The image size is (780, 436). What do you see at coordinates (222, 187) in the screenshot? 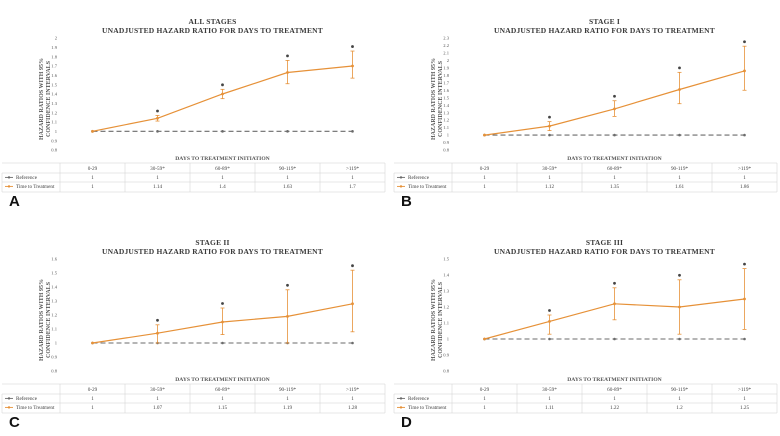
I see `data-label: 1.4` at bounding box center [222, 187].